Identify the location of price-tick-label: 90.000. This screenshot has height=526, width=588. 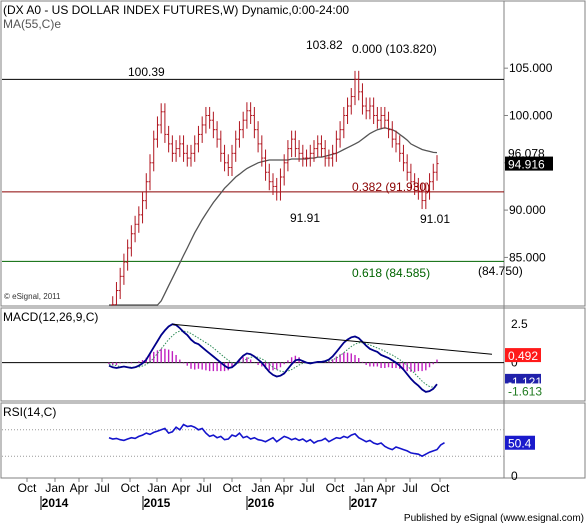
(527, 210).